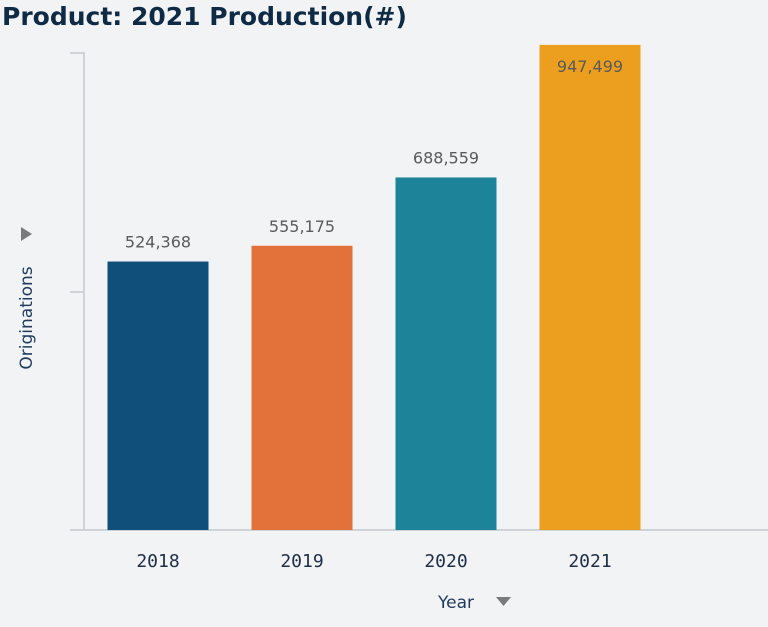 This screenshot has height=627, width=768. Describe the element at coordinates (302, 226) in the screenshot. I see `bar-value-label-2019: 555,175` at that location.